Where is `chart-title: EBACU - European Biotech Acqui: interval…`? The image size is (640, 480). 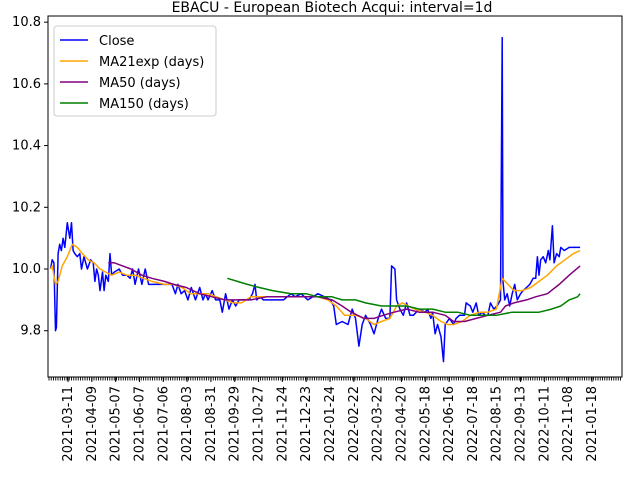 chart-title: EBACU - European Biotech Acqui: interval… is located at coordinates (332, 8).